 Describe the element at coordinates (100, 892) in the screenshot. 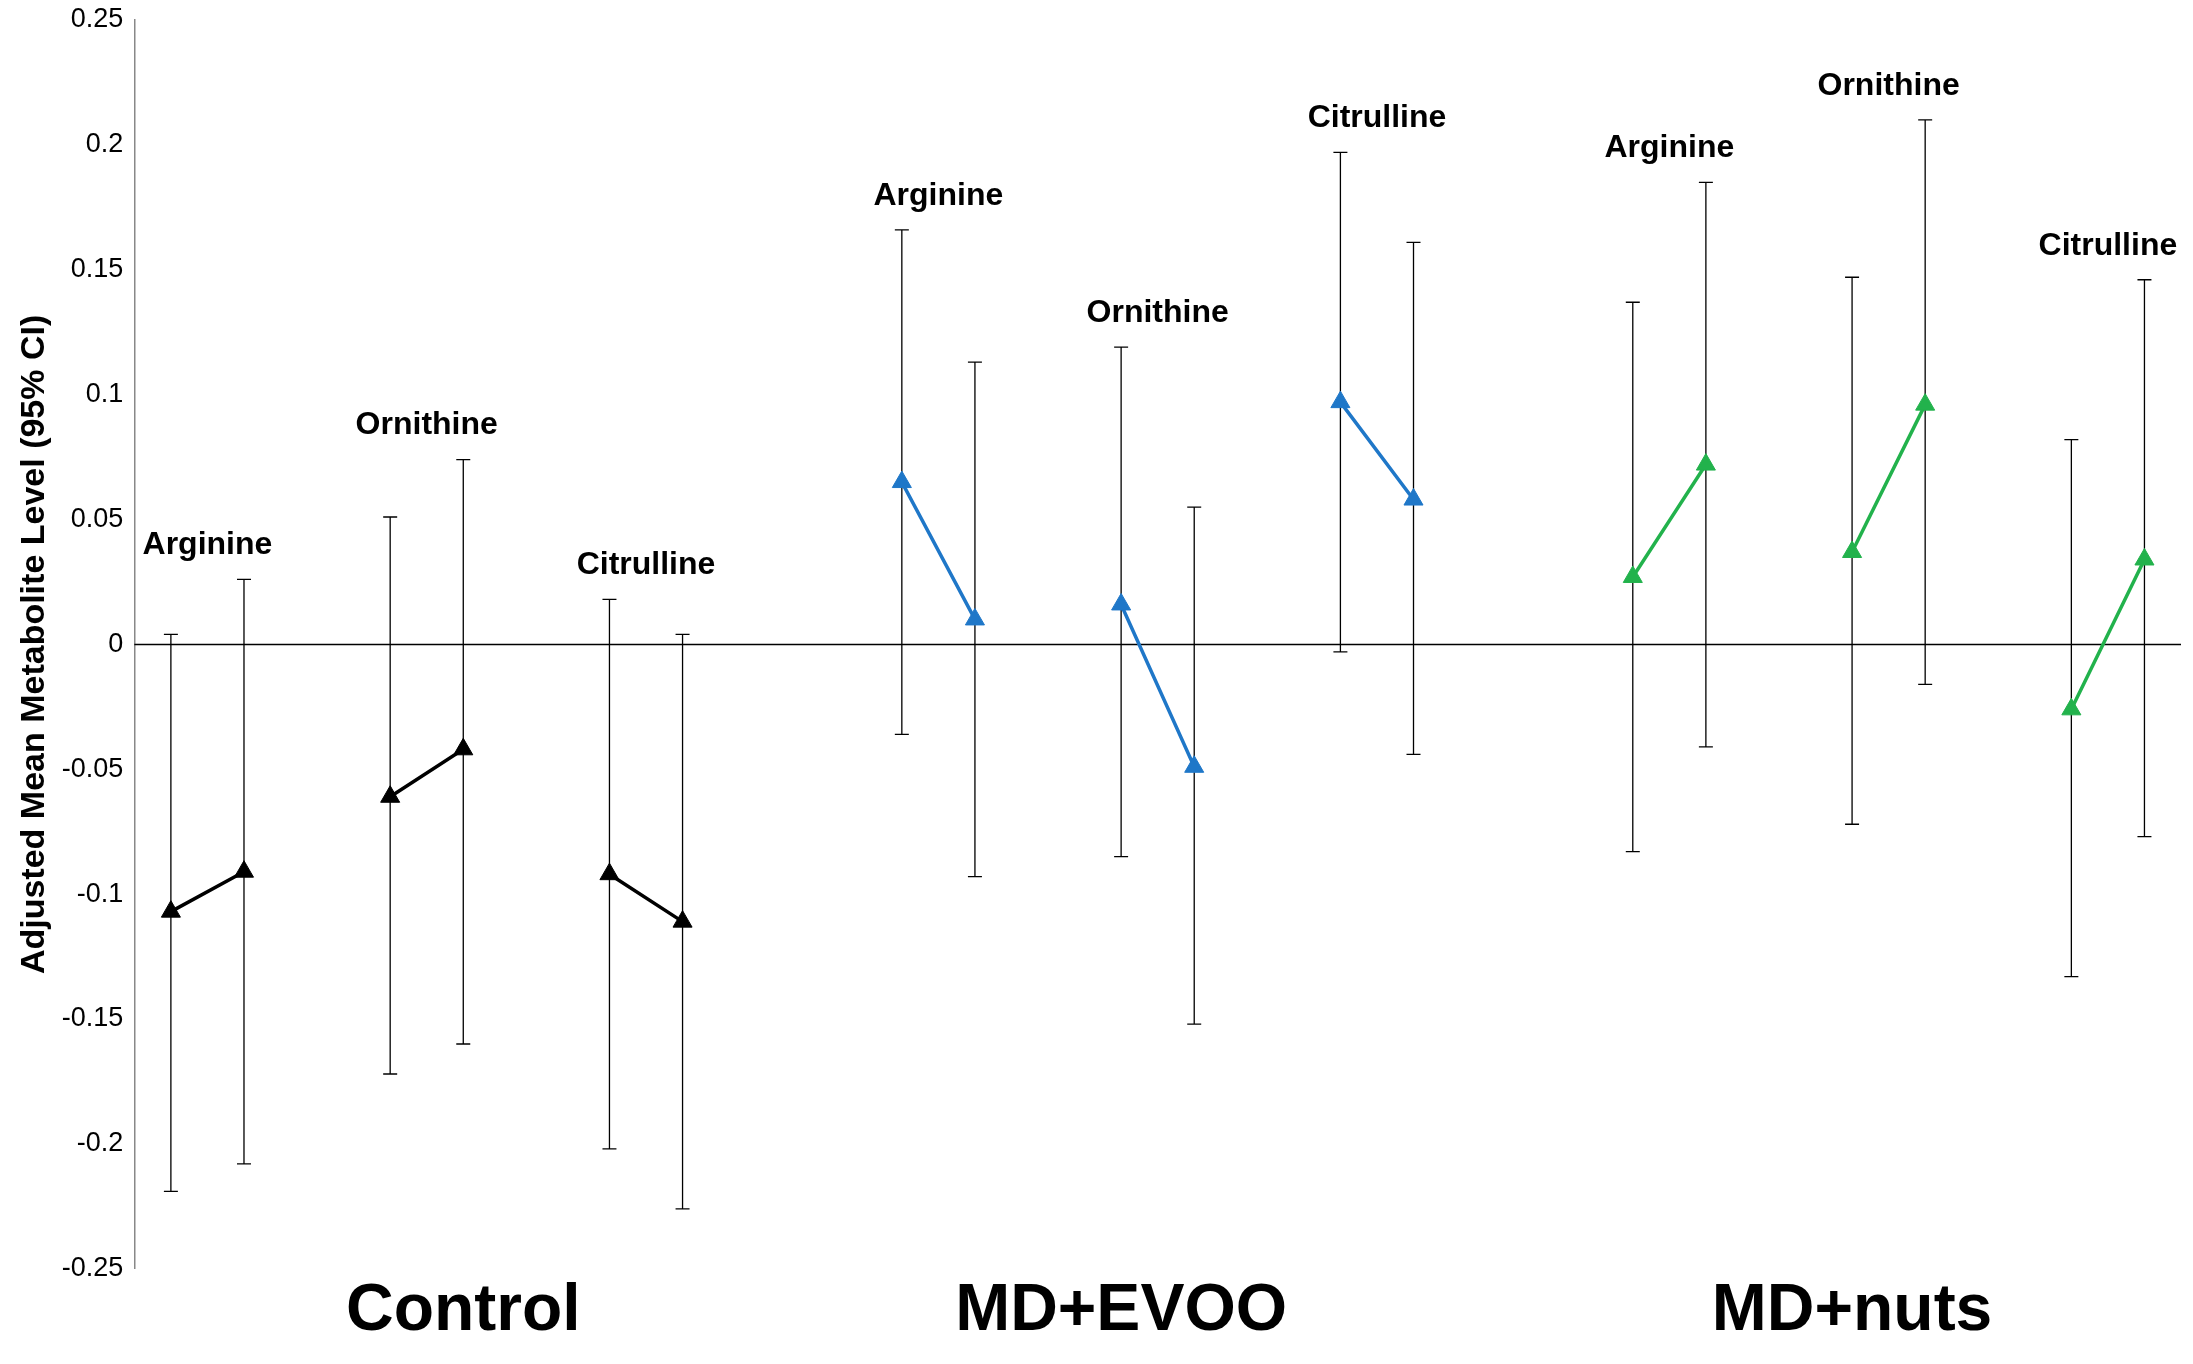

I see `y-tick-label: -0.1` at that location.